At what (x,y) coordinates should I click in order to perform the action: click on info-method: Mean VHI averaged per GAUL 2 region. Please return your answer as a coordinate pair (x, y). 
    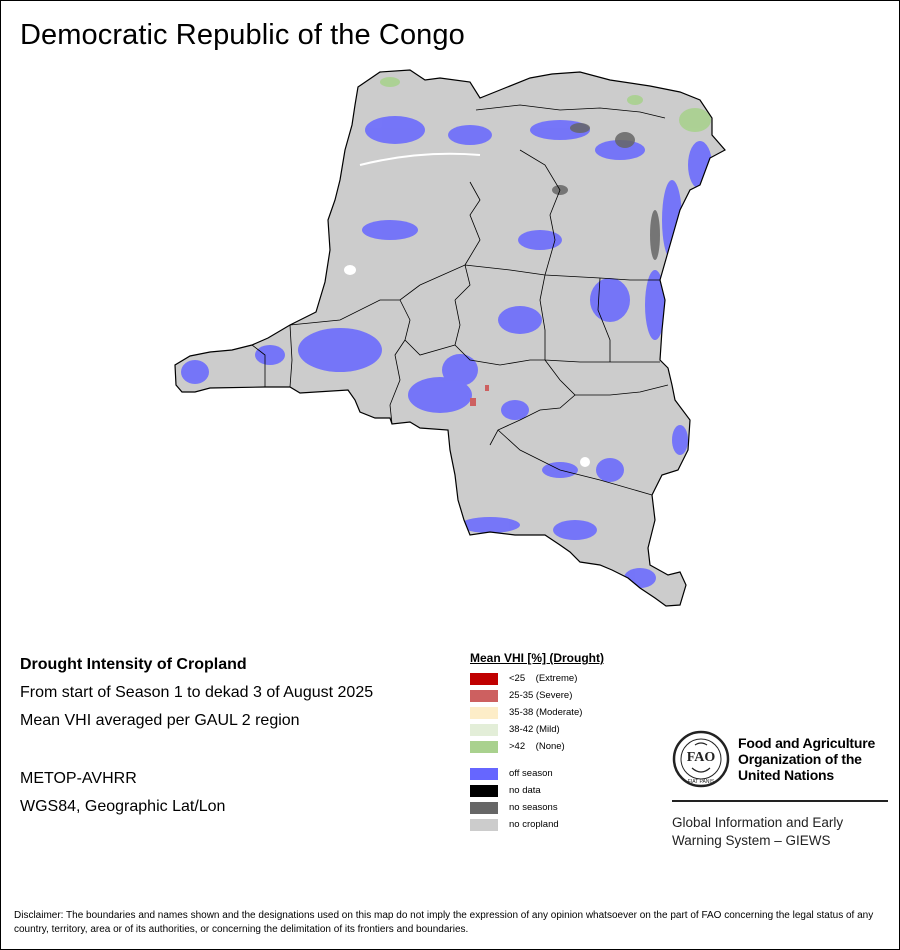
    Looking at the image, I should click on (160, 720).